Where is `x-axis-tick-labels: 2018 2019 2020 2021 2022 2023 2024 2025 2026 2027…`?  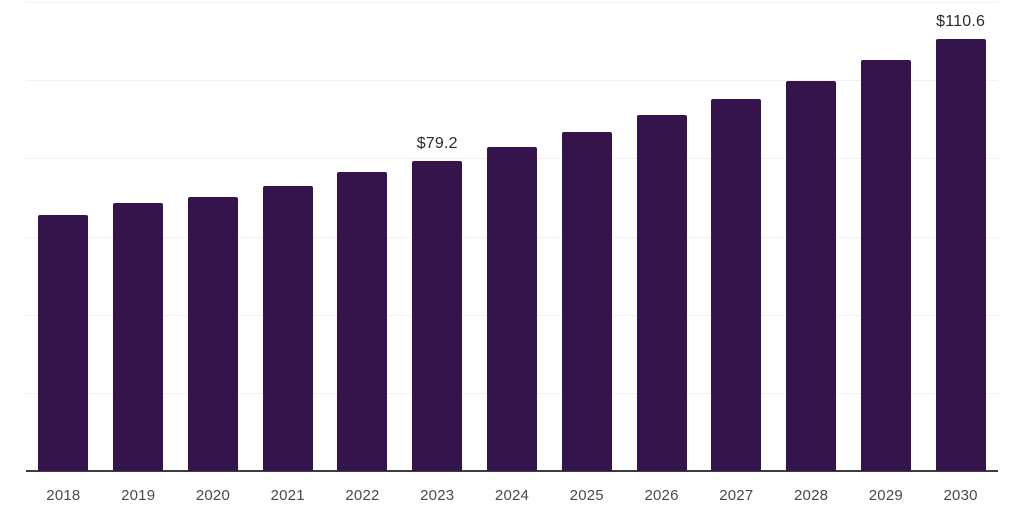 x-axis-tick-labels: 2018 2019 2020 2021 2022 2023 2024 2025 2026 2027… is located at coordinates (512, 491).